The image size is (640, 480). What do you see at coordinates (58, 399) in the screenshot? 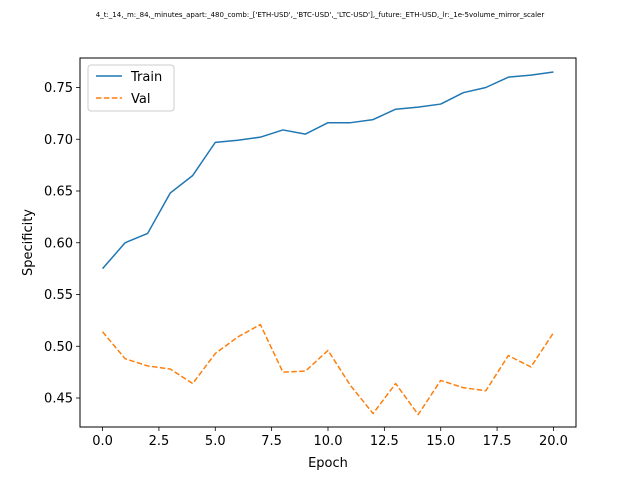
I see `y-tick-label: 0.45` at bounding box center [58, 399].